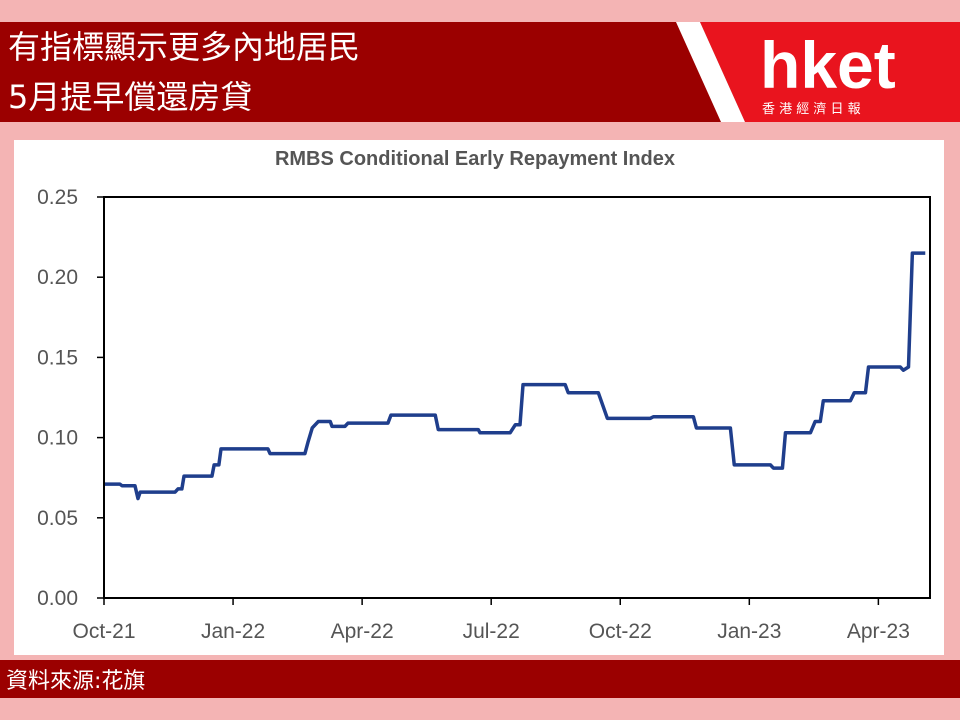 The image size is (960, 720). What do you see at coordinates (57, 438) in the screenshot?
I see `y-tick-label: 0.10` at bounding box center [57, 438].